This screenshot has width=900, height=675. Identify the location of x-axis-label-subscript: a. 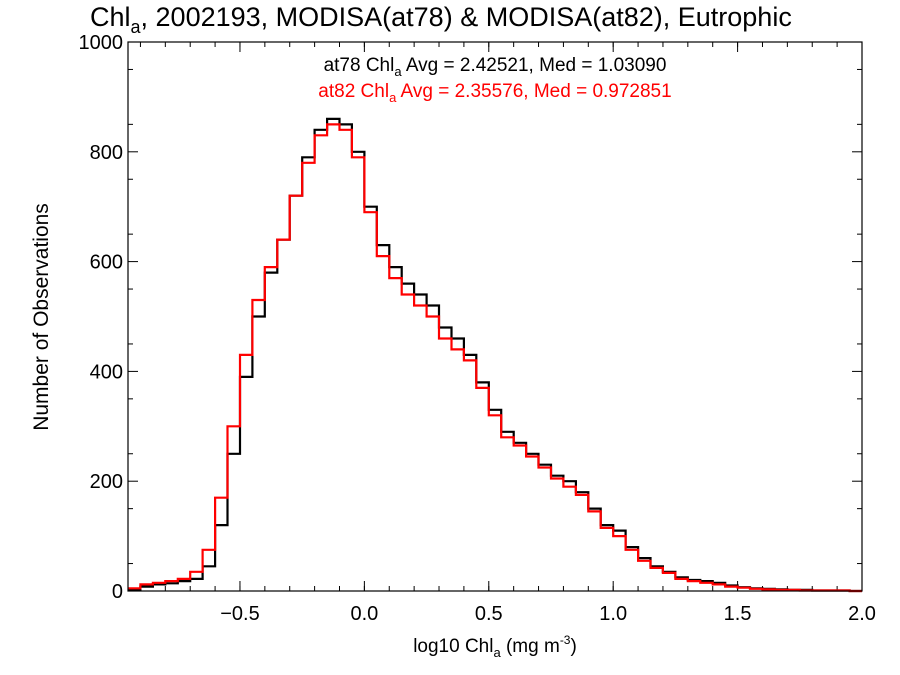
(497, 652).